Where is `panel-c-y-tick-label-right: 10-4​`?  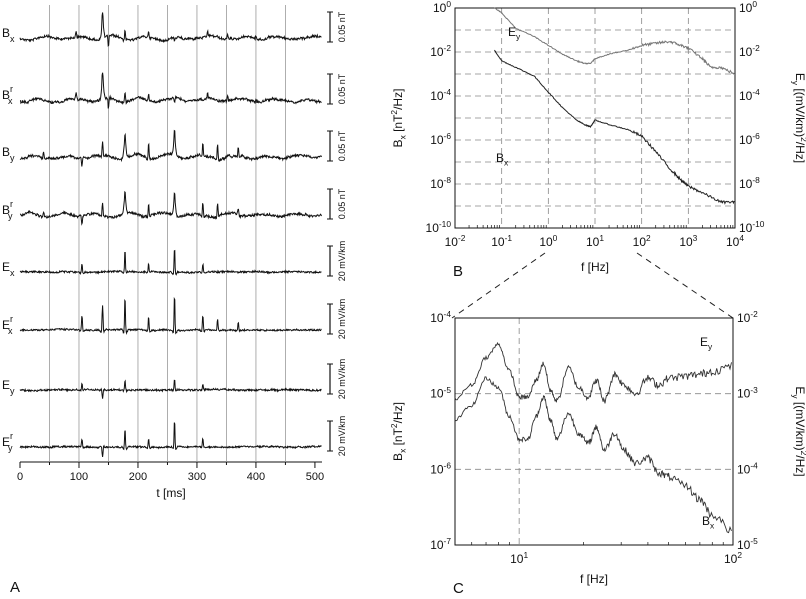 panel-c-y-tick-label-right: 10-4​ is located at coordinates (747, 469).